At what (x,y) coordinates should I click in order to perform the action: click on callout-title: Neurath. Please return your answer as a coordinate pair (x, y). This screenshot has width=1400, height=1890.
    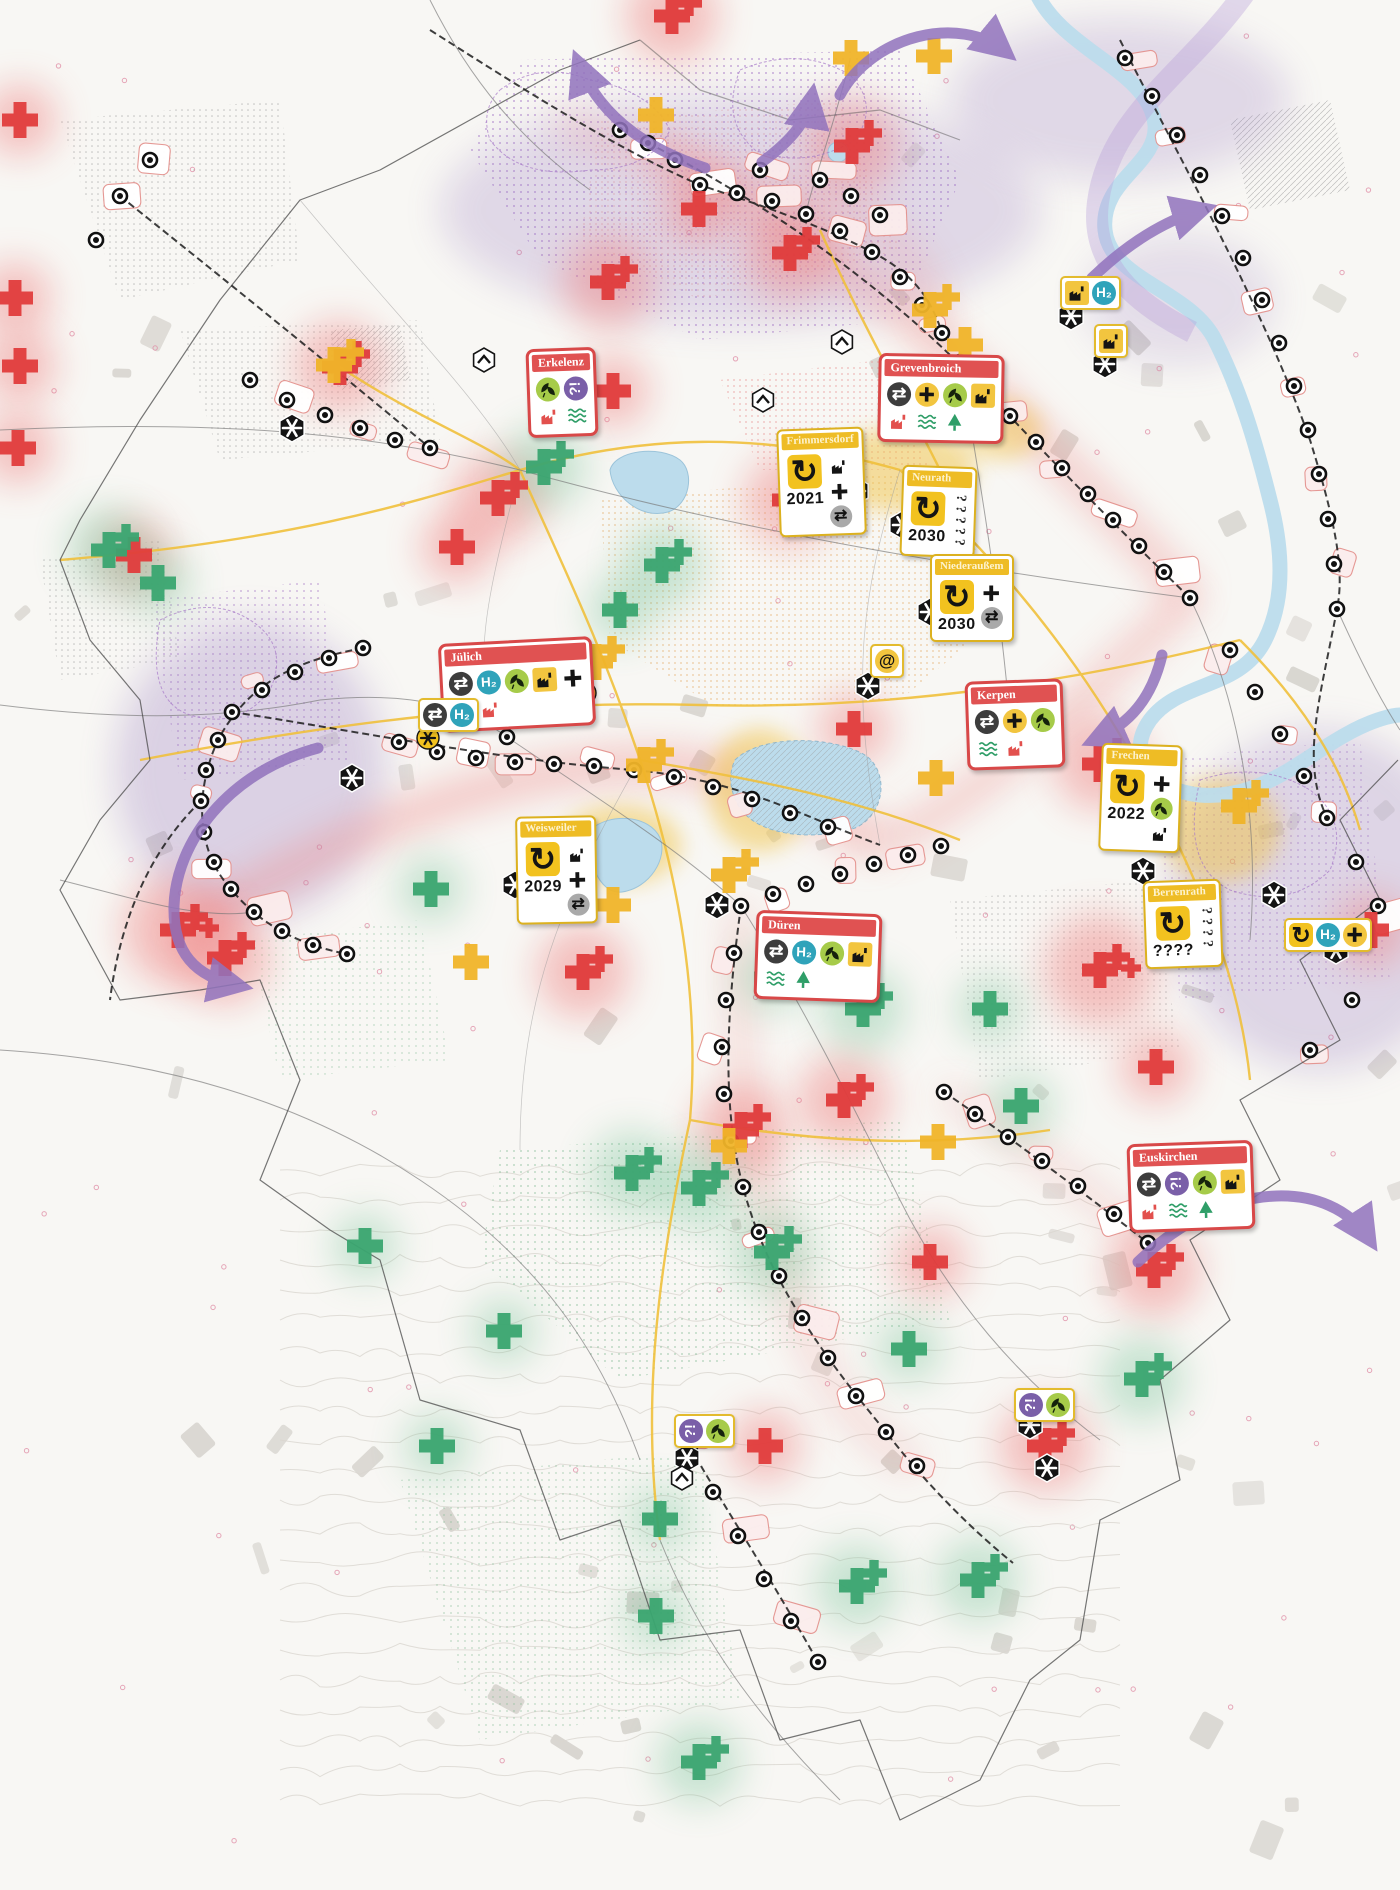
    Looking at the image, I should click on (939, 478).